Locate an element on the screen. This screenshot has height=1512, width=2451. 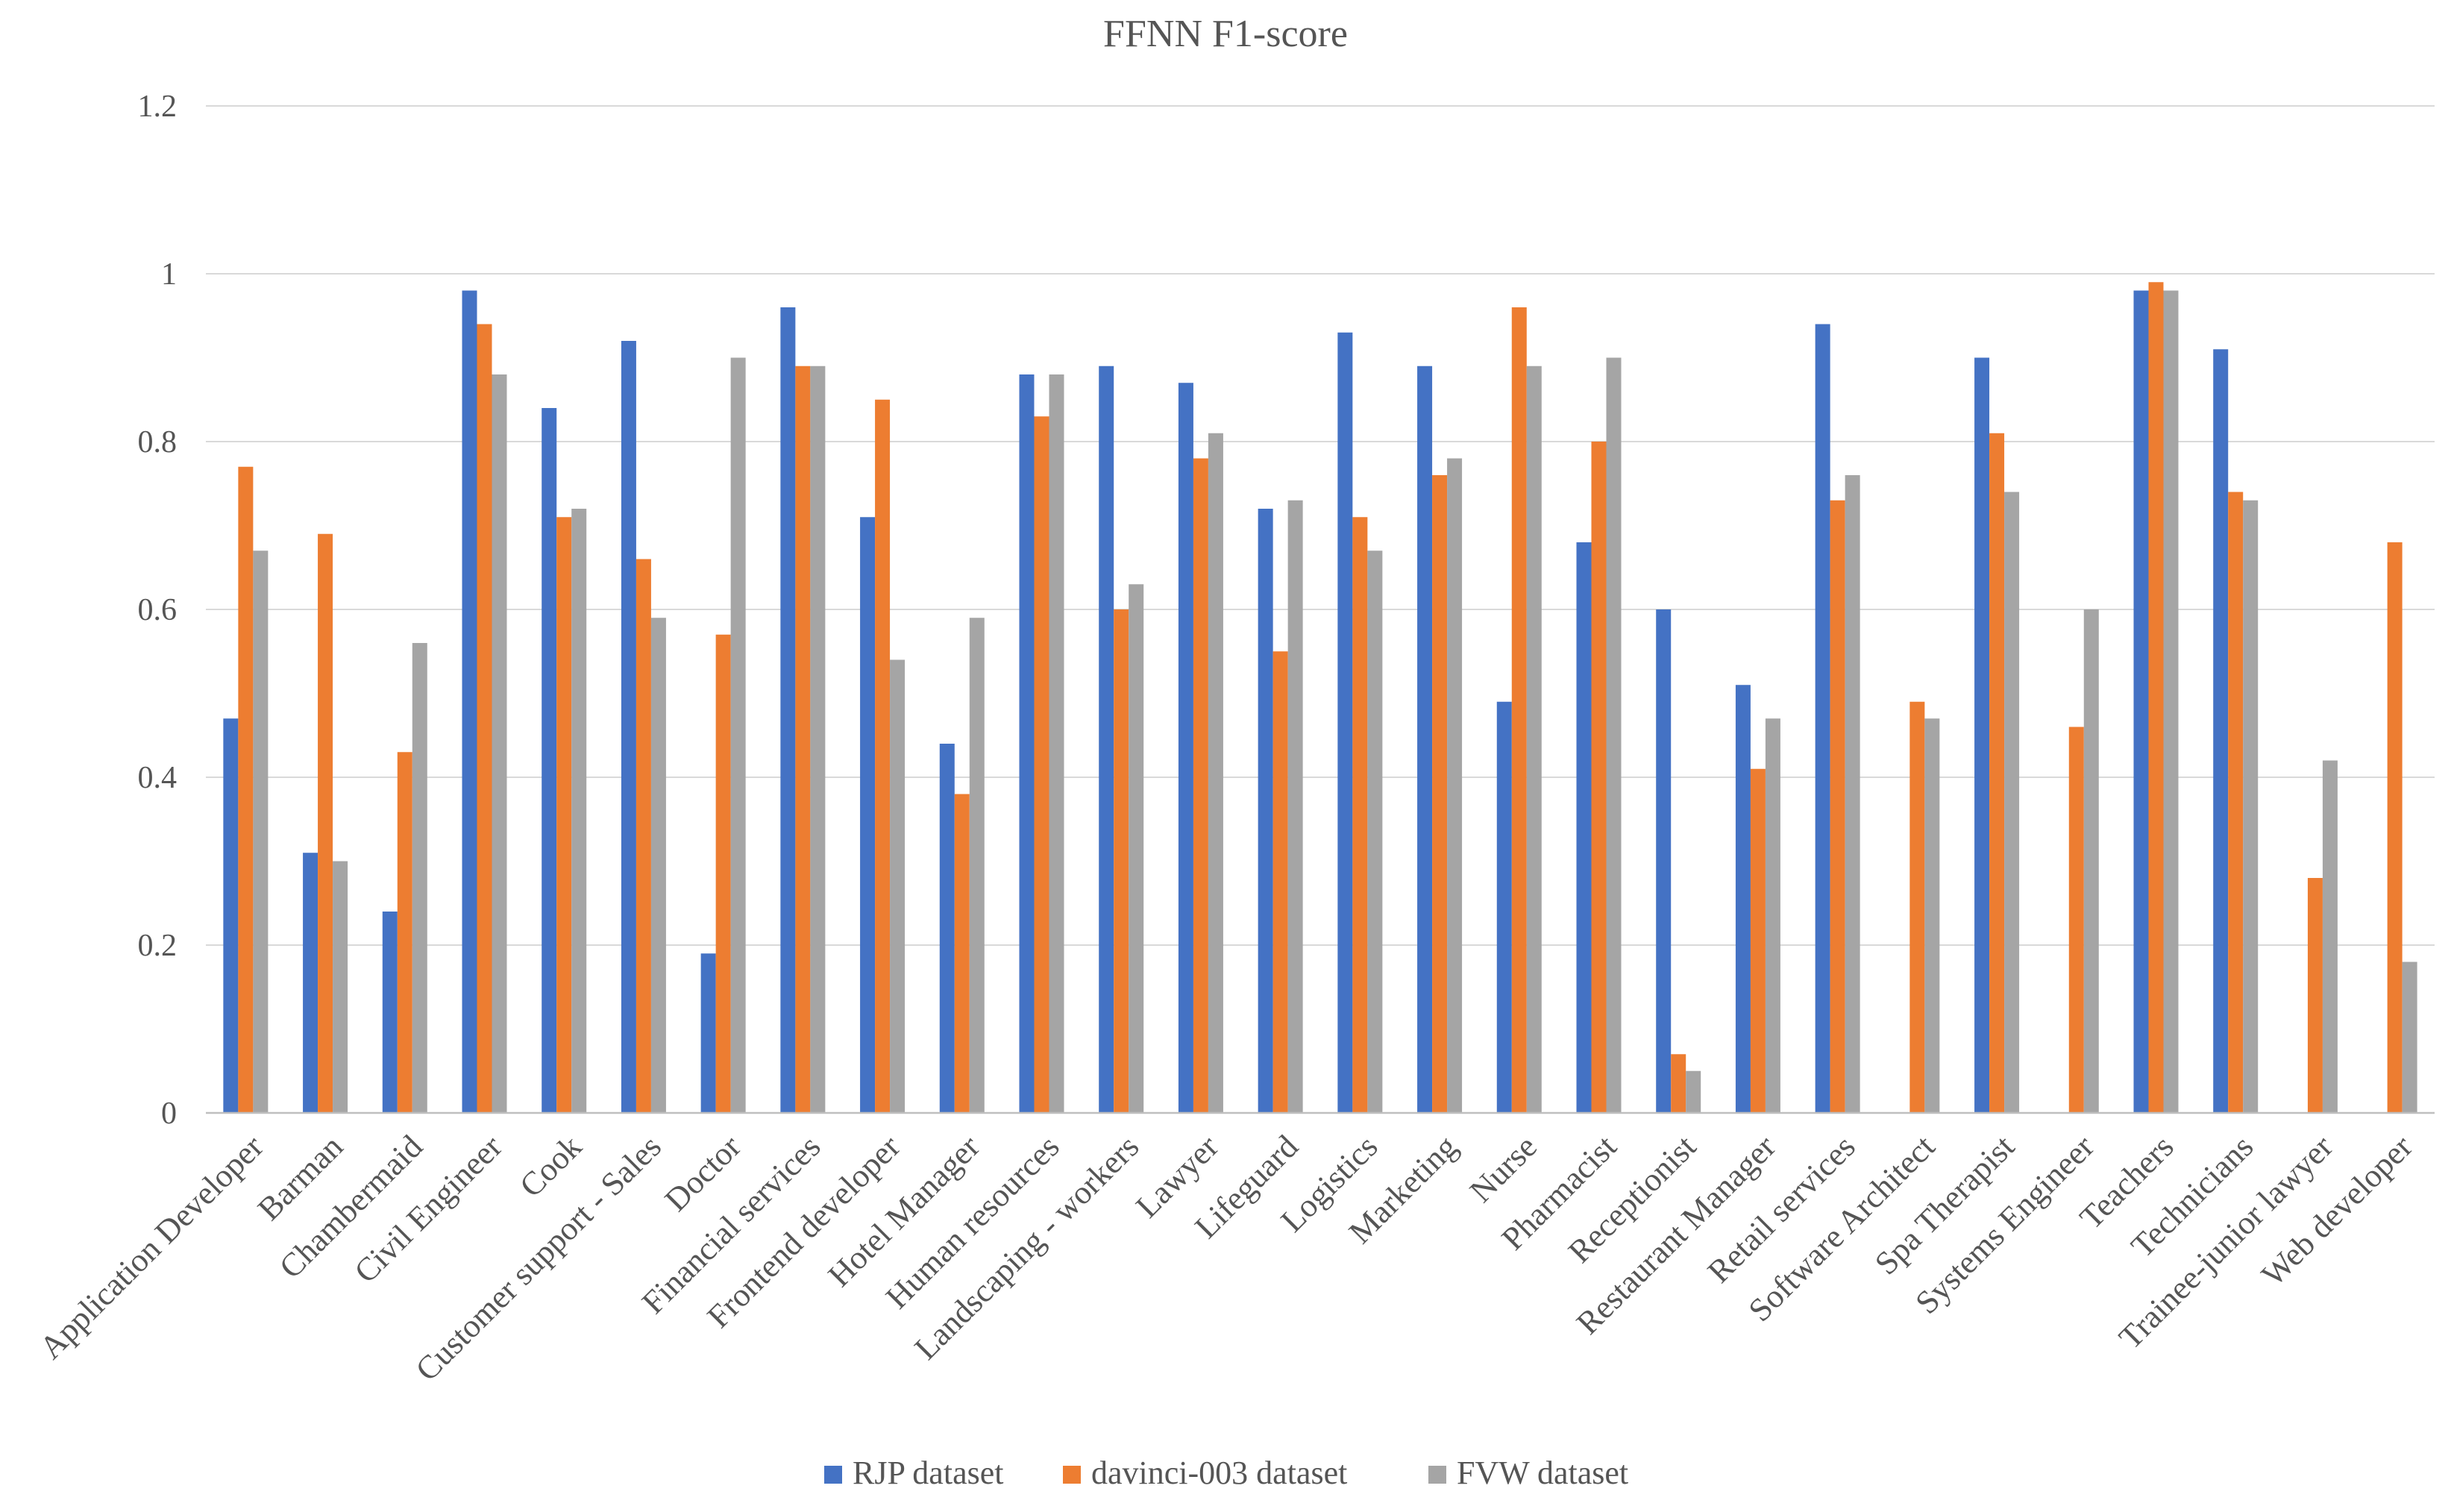
y-tick-label: 1 is located at coordinates (169, 274).